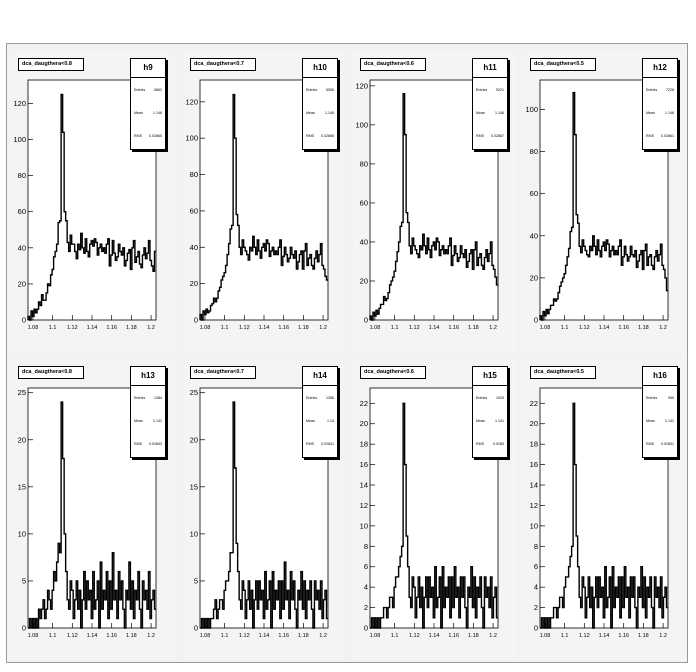  I want to click on stats-row-mean: Mean 1.14, so click(320, 420).